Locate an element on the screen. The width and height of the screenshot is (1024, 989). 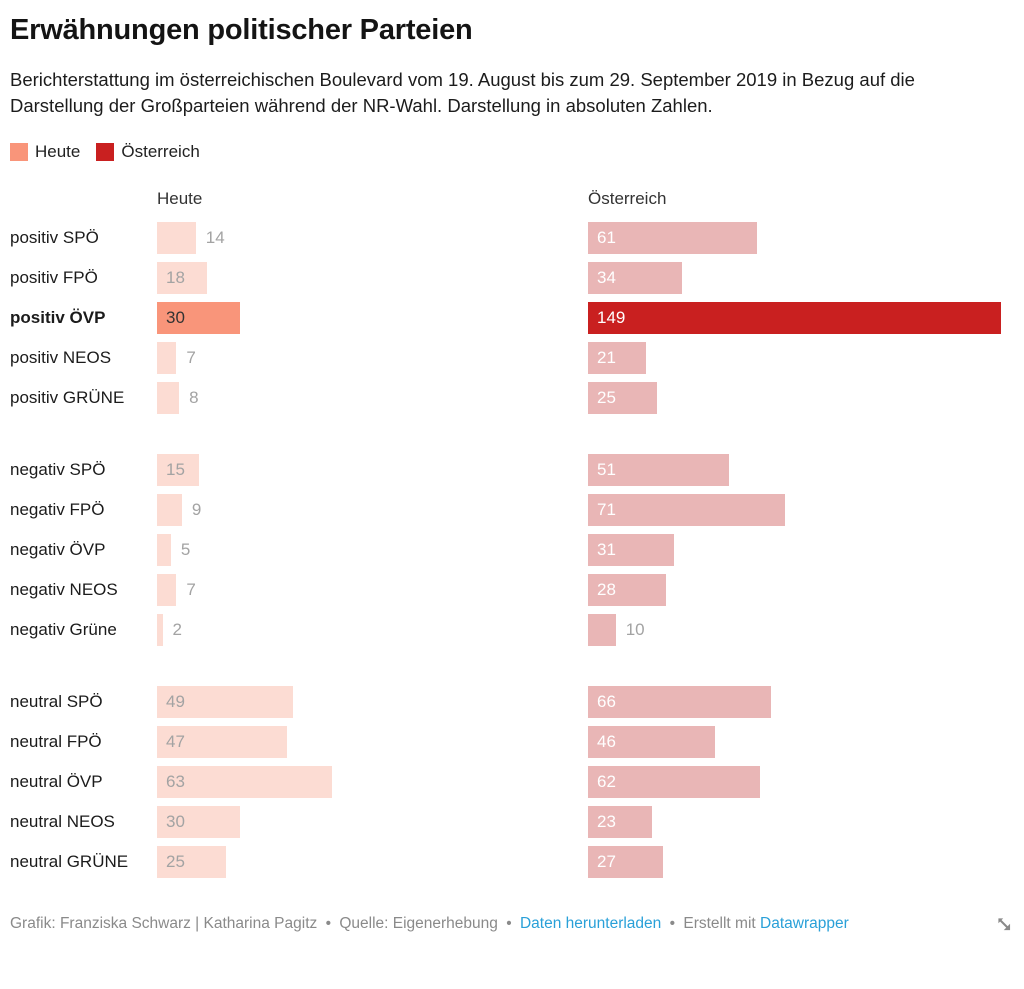
oesterreich-bar-cell: 27 is located at coordinates (801, 862).